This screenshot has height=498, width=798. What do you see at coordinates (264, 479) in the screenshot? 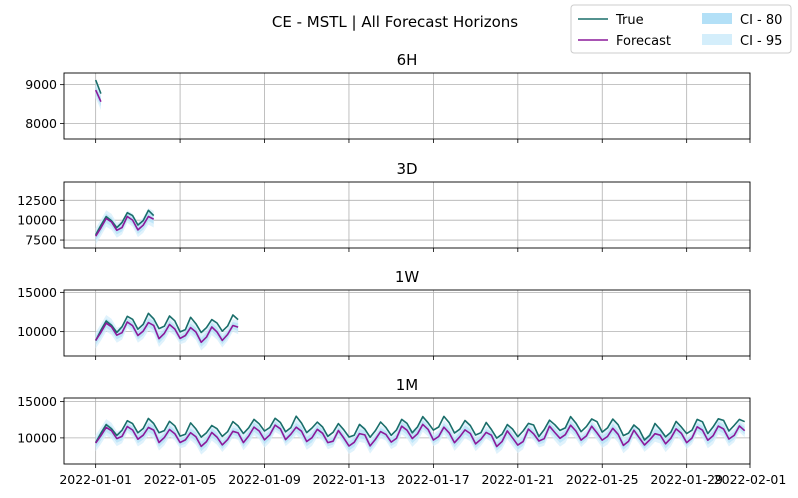
I see `x-tick-label: 2022-01-09` at bounding box center [264, 479].